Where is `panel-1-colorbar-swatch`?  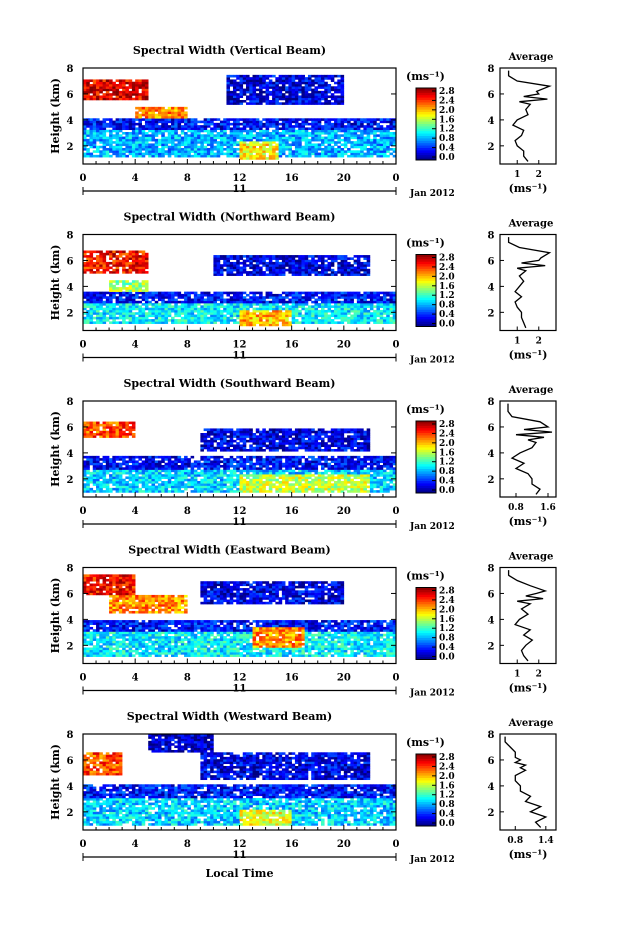
panel-1-colorbar-swatch is located at coordinates (426, 106).